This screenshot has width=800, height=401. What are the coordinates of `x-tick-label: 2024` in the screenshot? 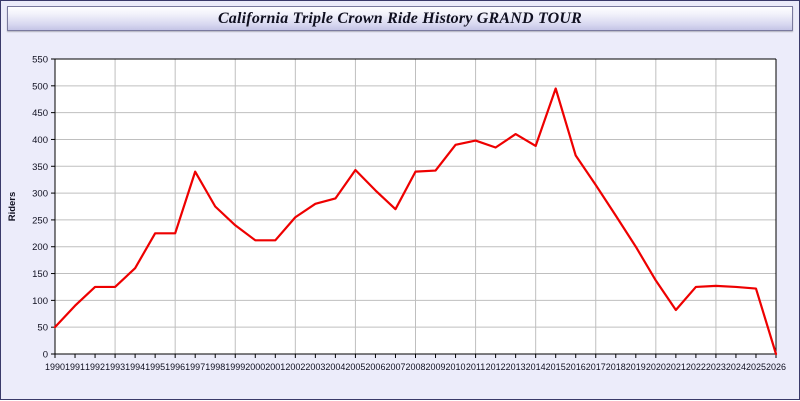 It's located at (736, 367).